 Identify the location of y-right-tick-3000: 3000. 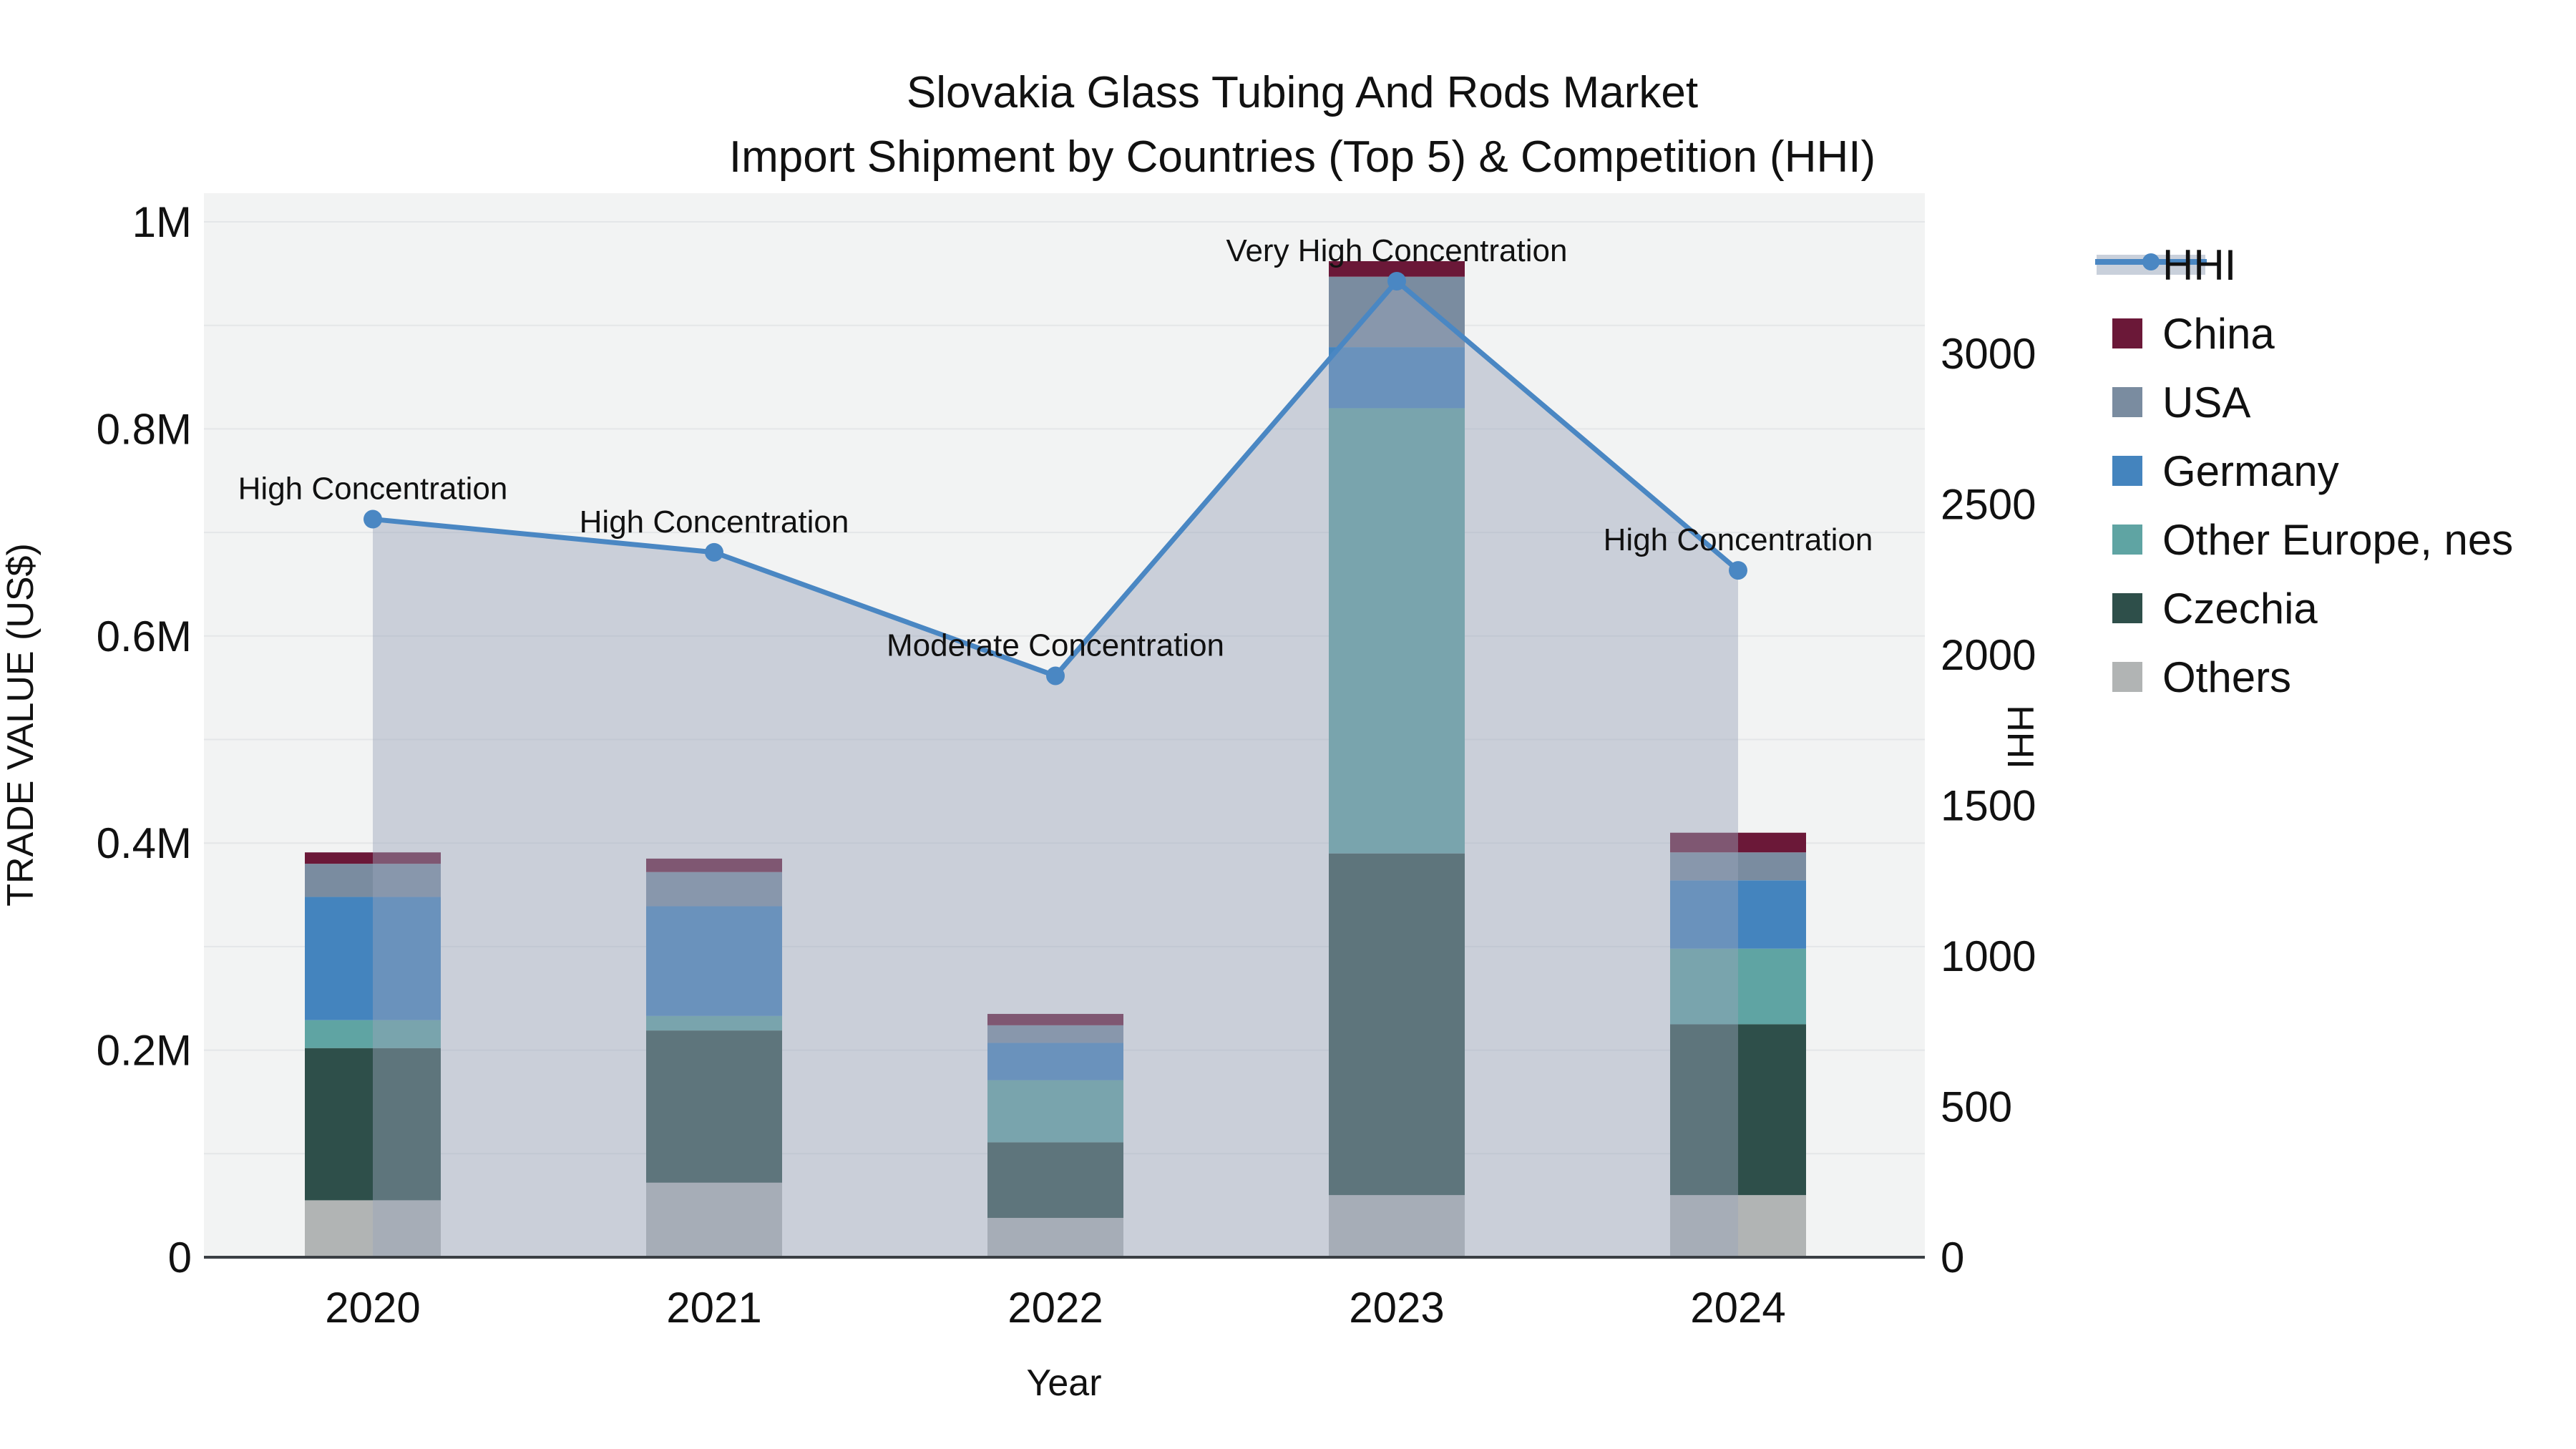
(1988, 354).